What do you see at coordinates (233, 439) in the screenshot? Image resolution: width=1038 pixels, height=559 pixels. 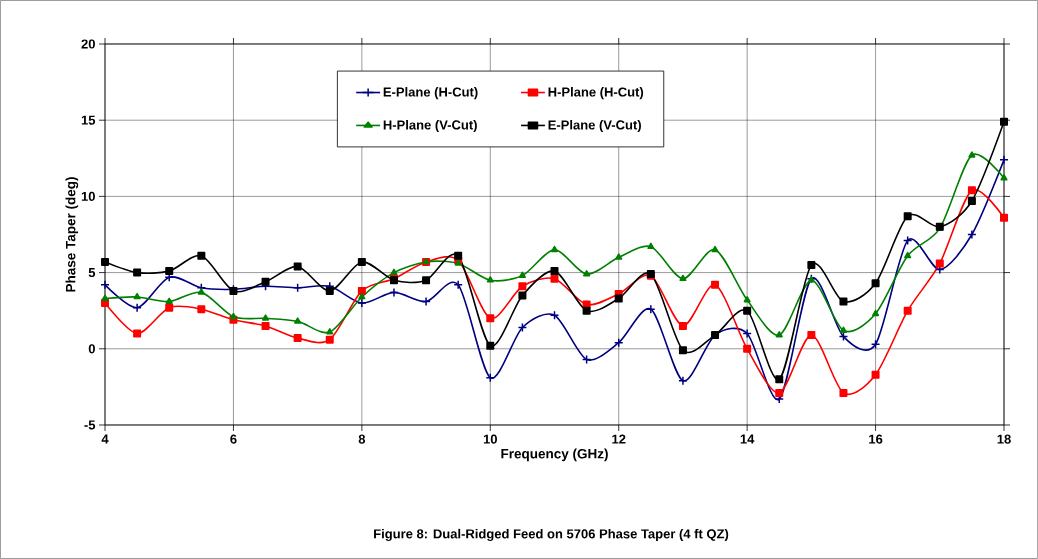 I see `x-tick-label: 6` at bounding box center [233, 439].